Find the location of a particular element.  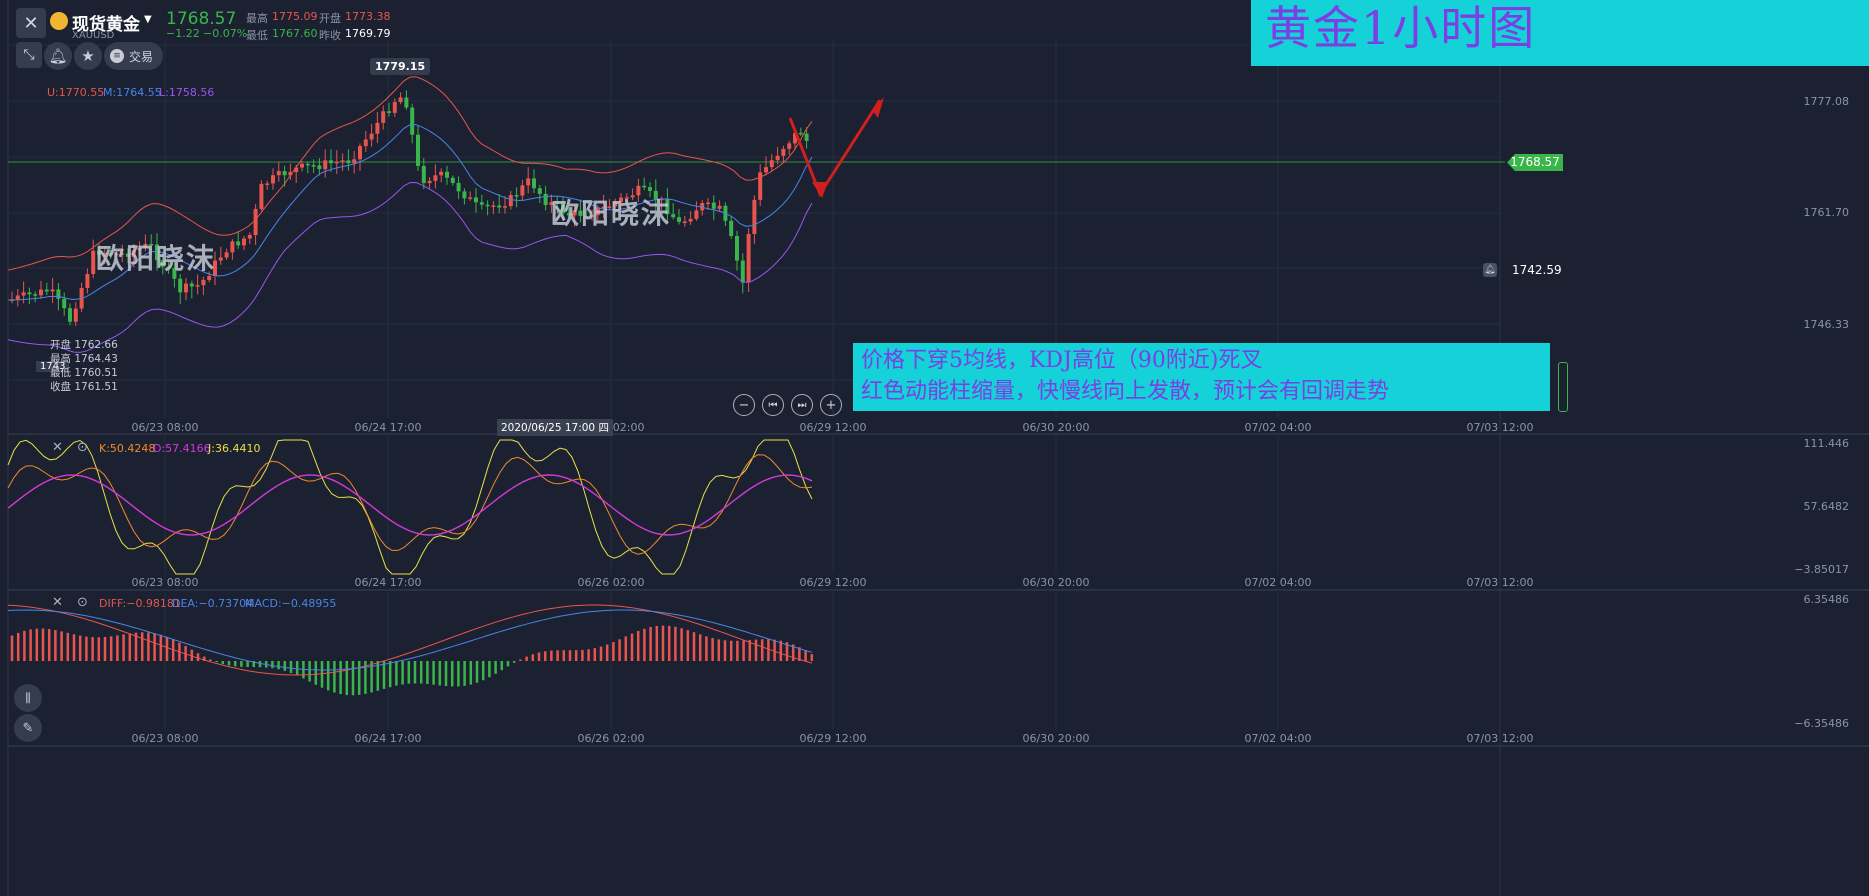

low-value: 1767.60 is located at coordinates (295, 33).